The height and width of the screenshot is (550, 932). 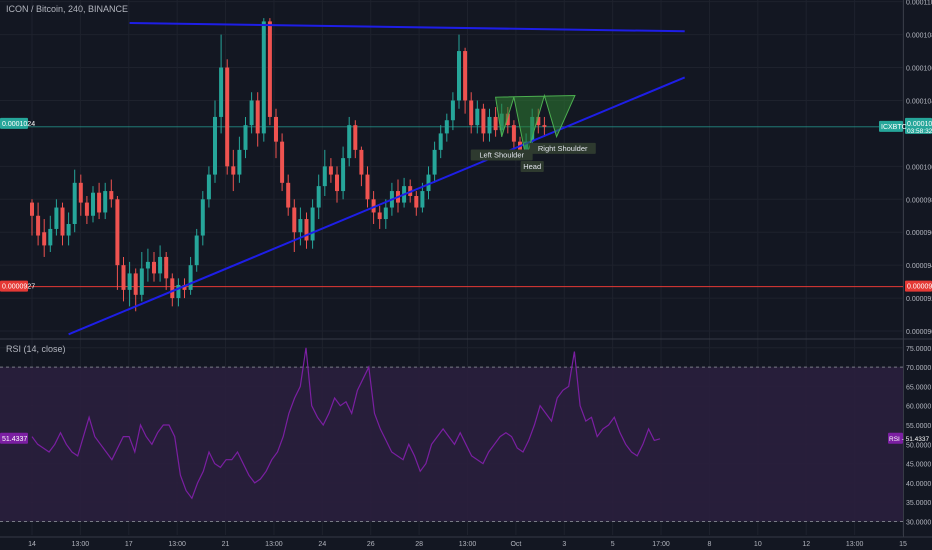 What do you see at coordinates (67, 9) in the screenshot?
I see `chart-title: ICON / Bitcoin, 240, BINANCE` at bounding box center [67, 9].